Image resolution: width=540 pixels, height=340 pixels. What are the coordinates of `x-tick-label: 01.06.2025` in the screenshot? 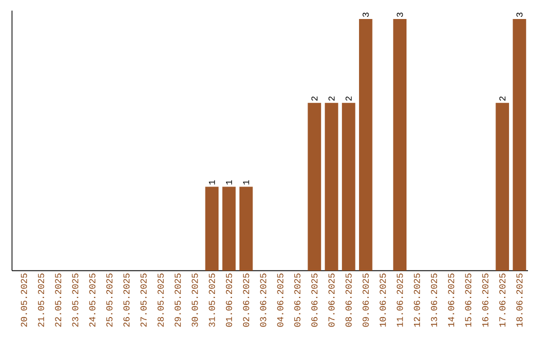 It's located at (229, 300).